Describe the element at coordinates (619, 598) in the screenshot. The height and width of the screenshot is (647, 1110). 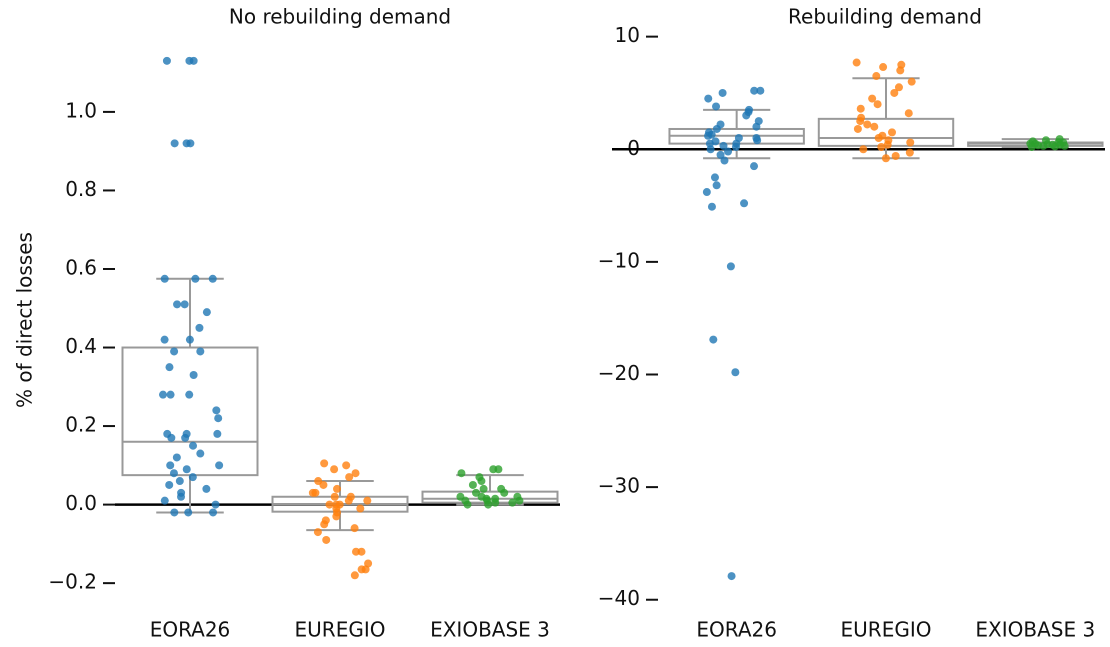
I see `y-tick-label: −40` at that location.